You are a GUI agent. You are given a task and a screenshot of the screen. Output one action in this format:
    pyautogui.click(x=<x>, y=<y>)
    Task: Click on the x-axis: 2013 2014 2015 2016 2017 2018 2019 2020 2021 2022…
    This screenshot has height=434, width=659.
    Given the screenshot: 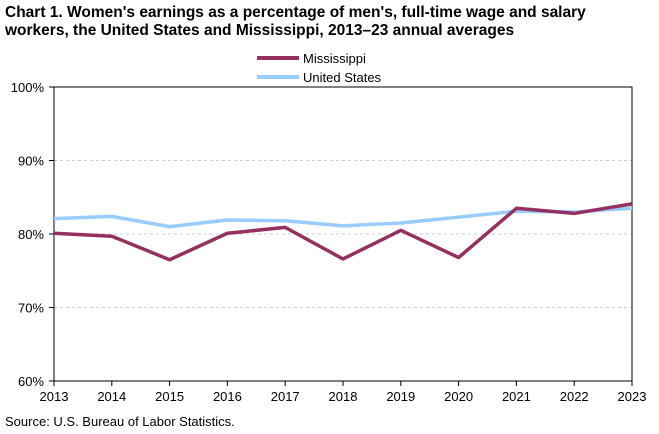 What is the action you would take?
    pyautogui.click(x=343, y=392)
    